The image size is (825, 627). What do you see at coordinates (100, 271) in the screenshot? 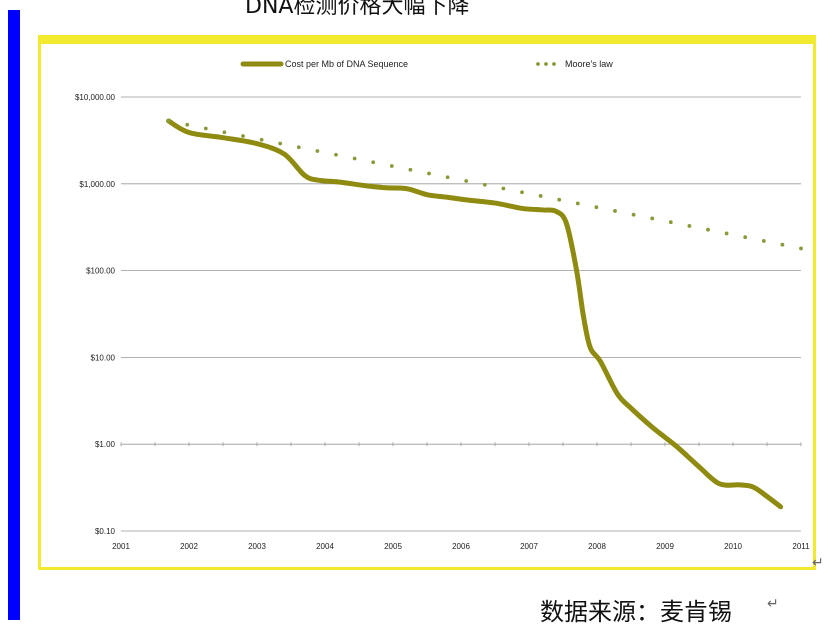
I see `y-tick-label: $100.00` at bounding box center [100, 271].